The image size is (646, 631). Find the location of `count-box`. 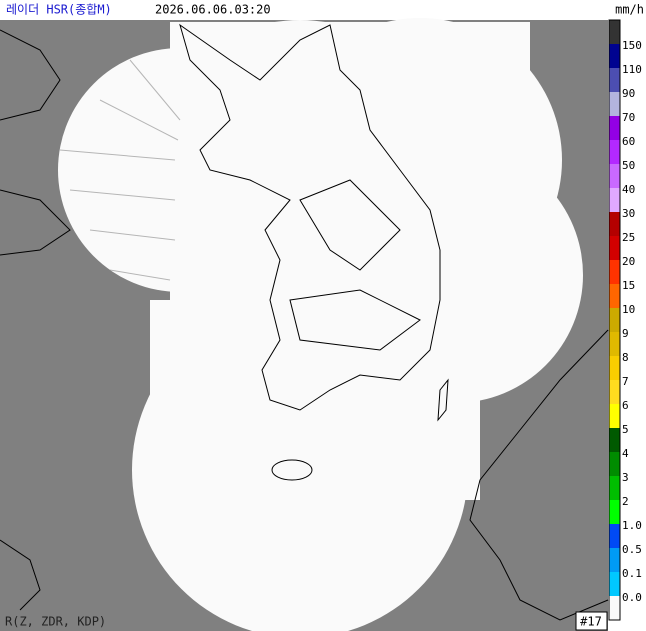

count-box is located at coordinates (591, 621).